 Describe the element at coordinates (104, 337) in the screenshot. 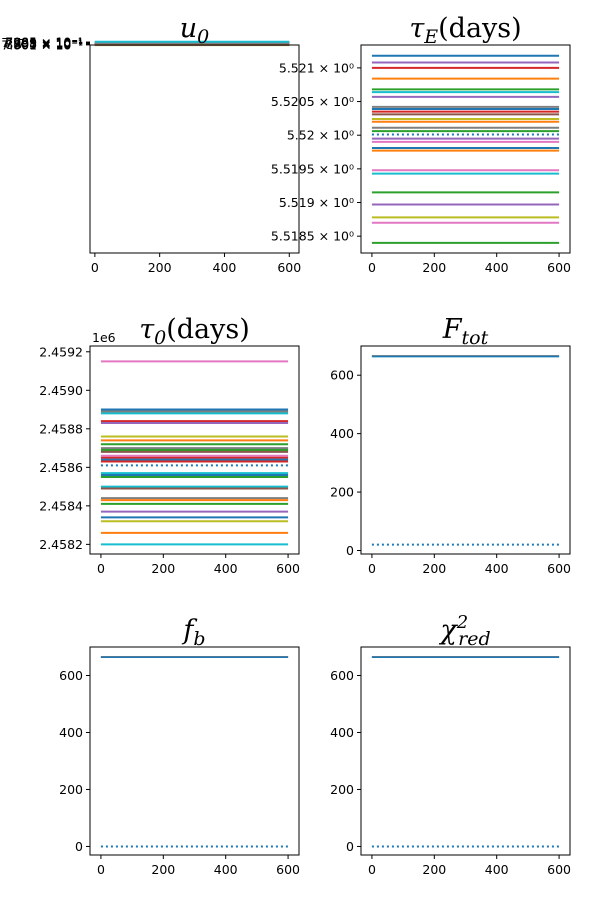

I see `axis-offset-label: 1e6` at that location.